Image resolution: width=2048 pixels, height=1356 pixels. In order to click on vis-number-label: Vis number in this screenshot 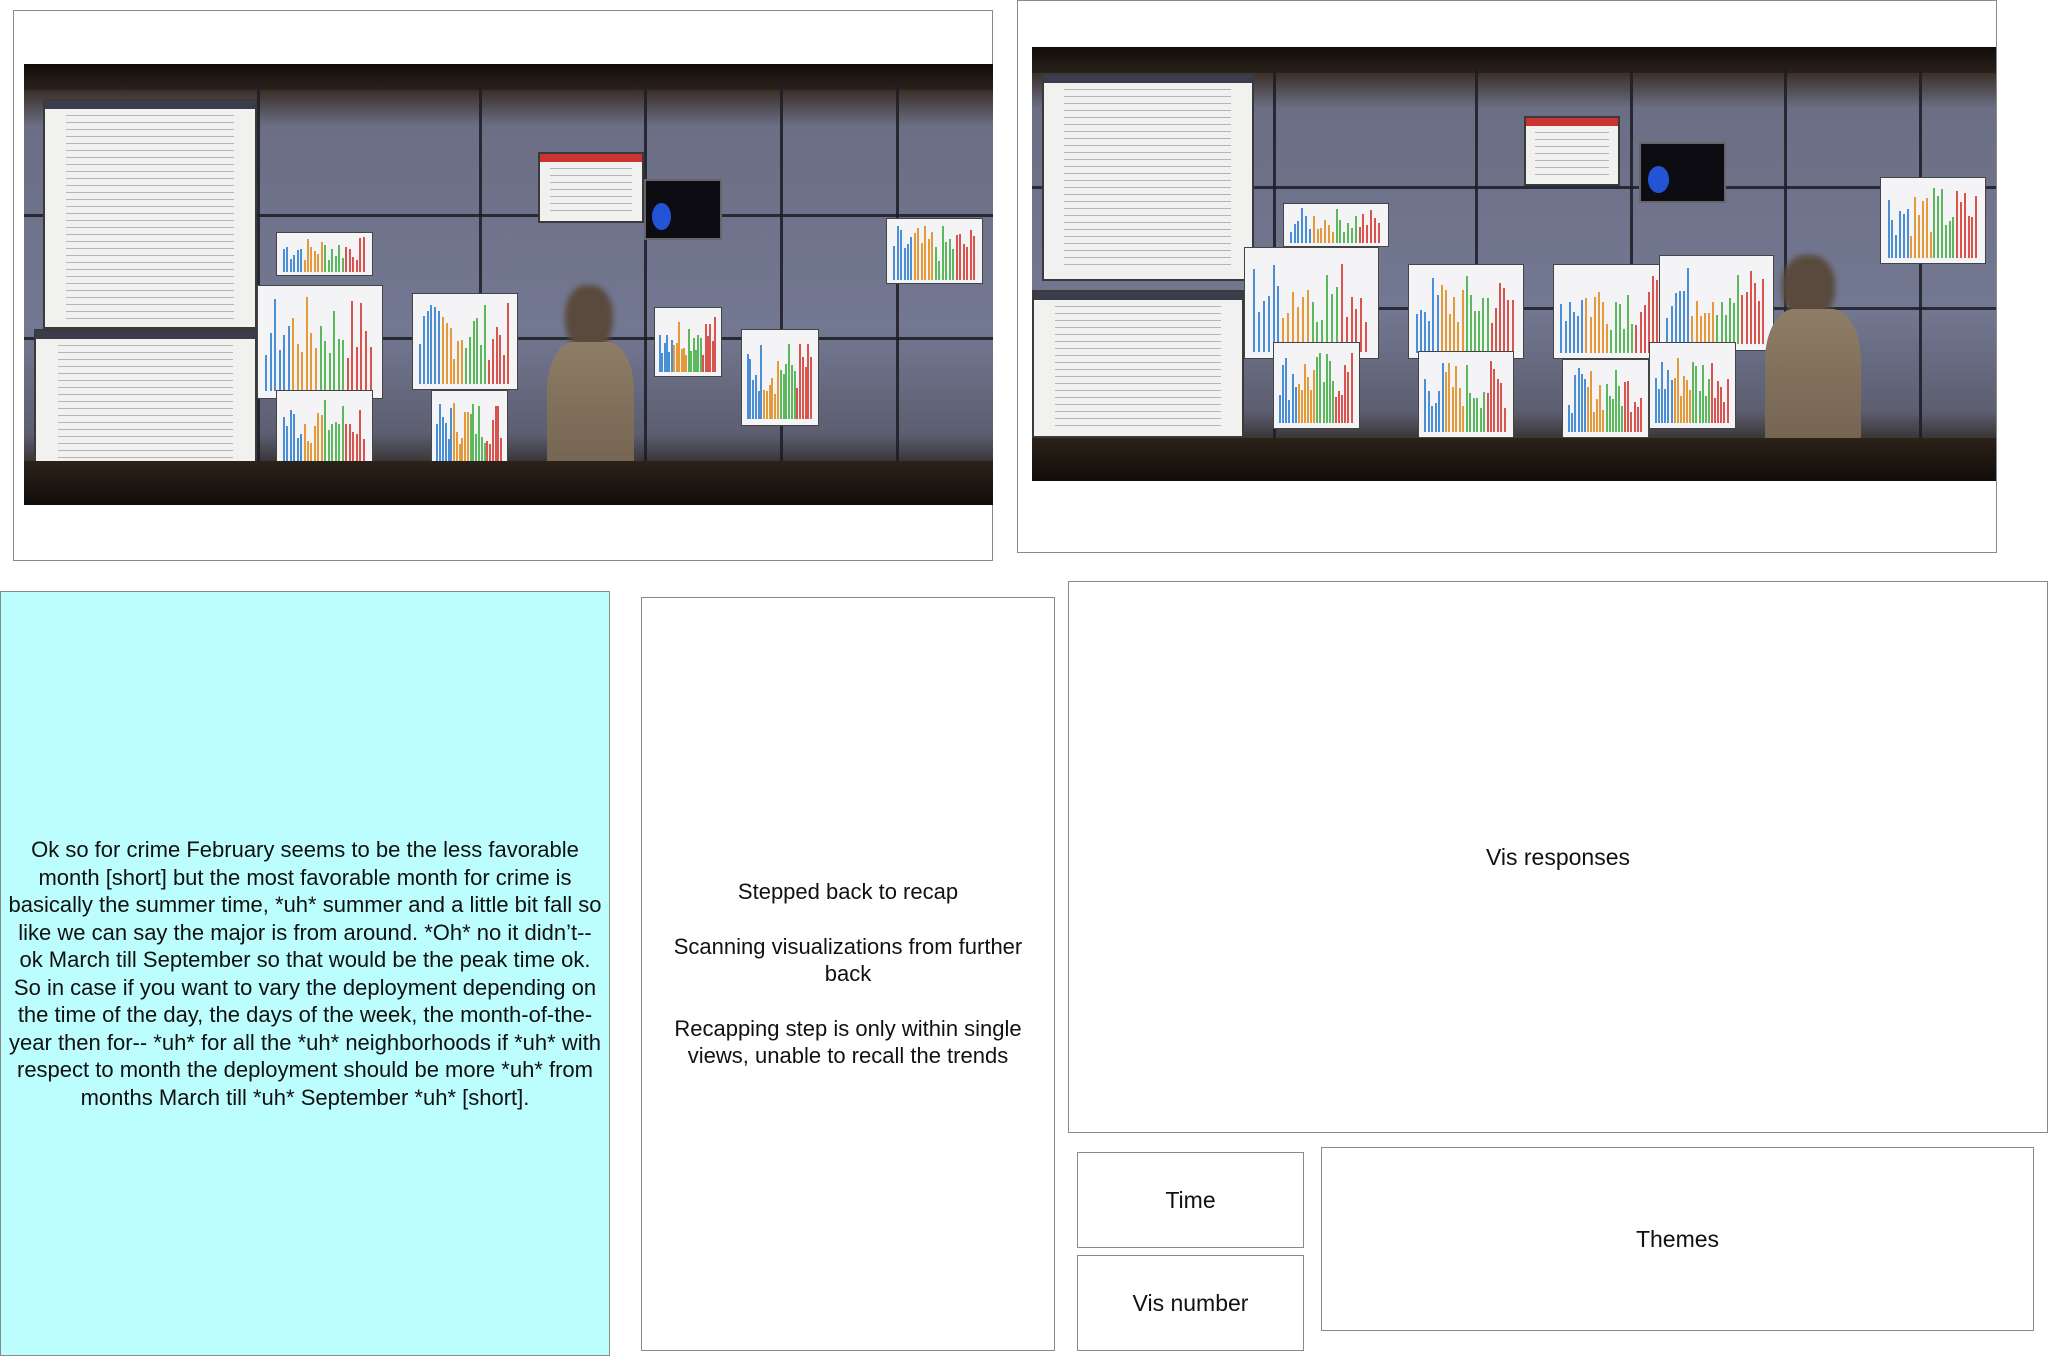, I will do `click(1190, 1302)`.